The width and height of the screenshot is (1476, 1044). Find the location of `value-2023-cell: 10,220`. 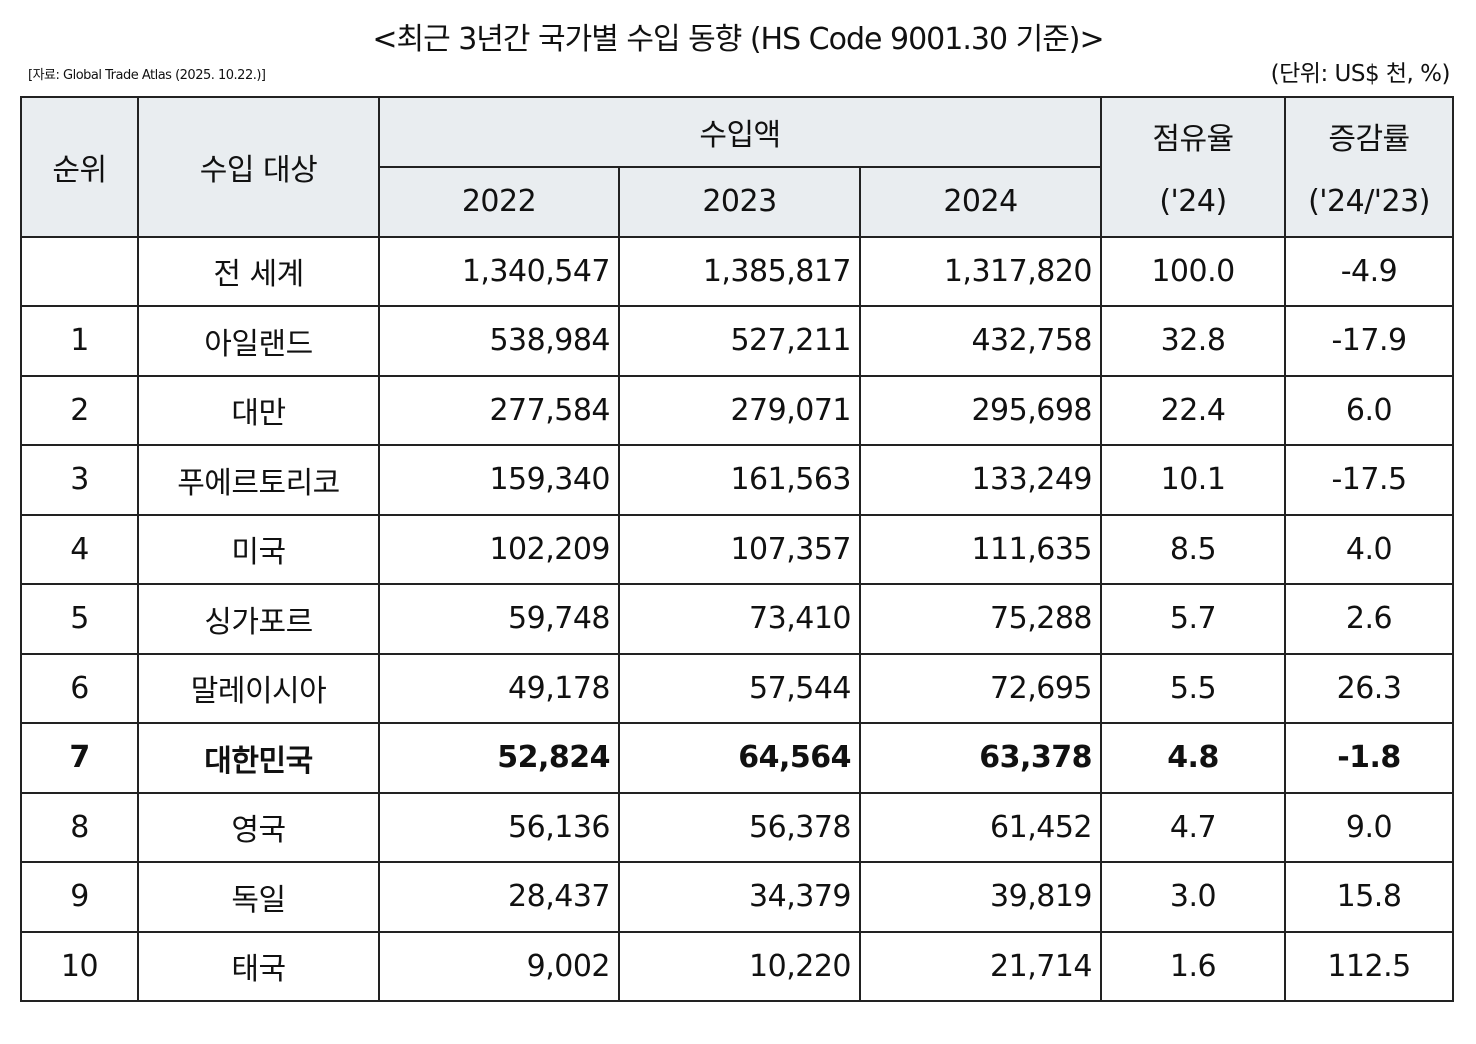

value-2023-cell: 10,220 is located at coordinates (739, 966).